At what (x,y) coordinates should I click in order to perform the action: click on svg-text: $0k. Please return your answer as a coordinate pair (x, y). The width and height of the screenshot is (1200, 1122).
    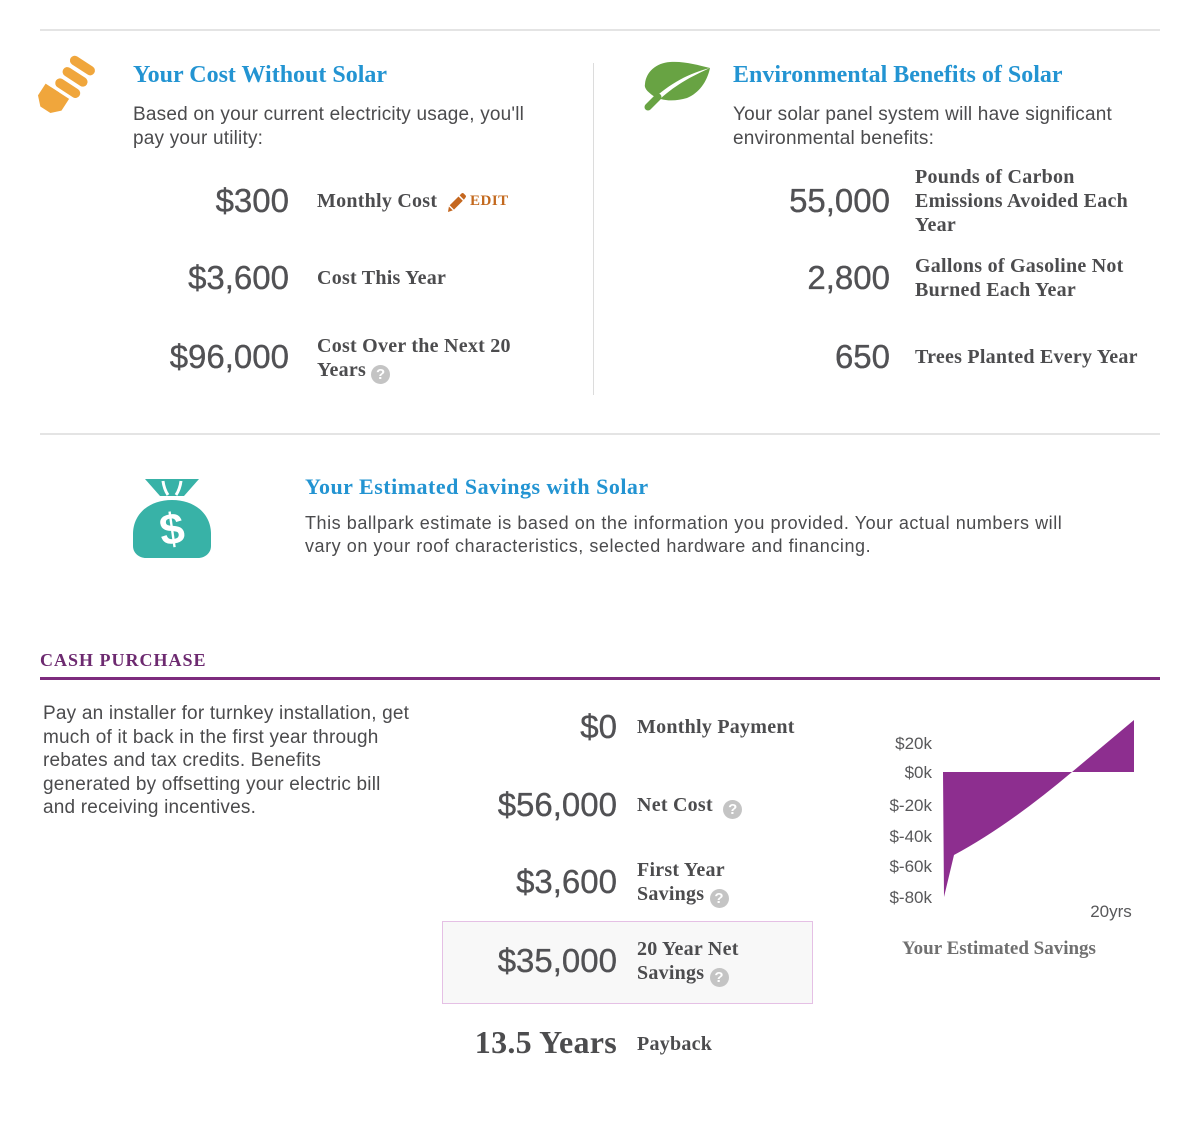
    Looking at the image, I should click on (919, 772).